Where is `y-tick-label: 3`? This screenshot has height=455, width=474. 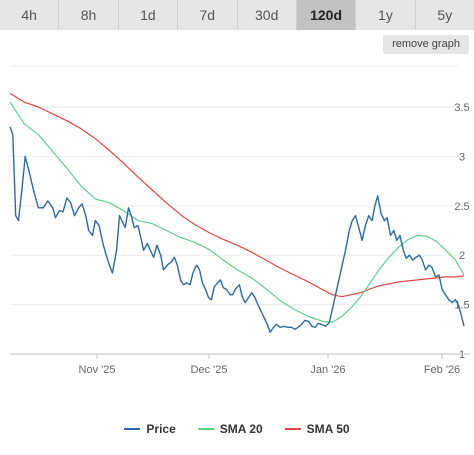 y-tick-label: 3 is located at coordinates (462, 157).